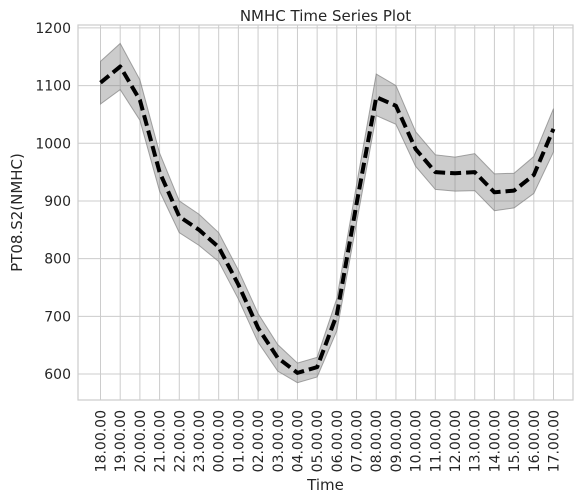 The height and width of the screenshot is (503, 583). What do you see at coordinates (57, 260) in the screenshot?
I see `y-tick-label: 800` at bounding box center [57, 260].